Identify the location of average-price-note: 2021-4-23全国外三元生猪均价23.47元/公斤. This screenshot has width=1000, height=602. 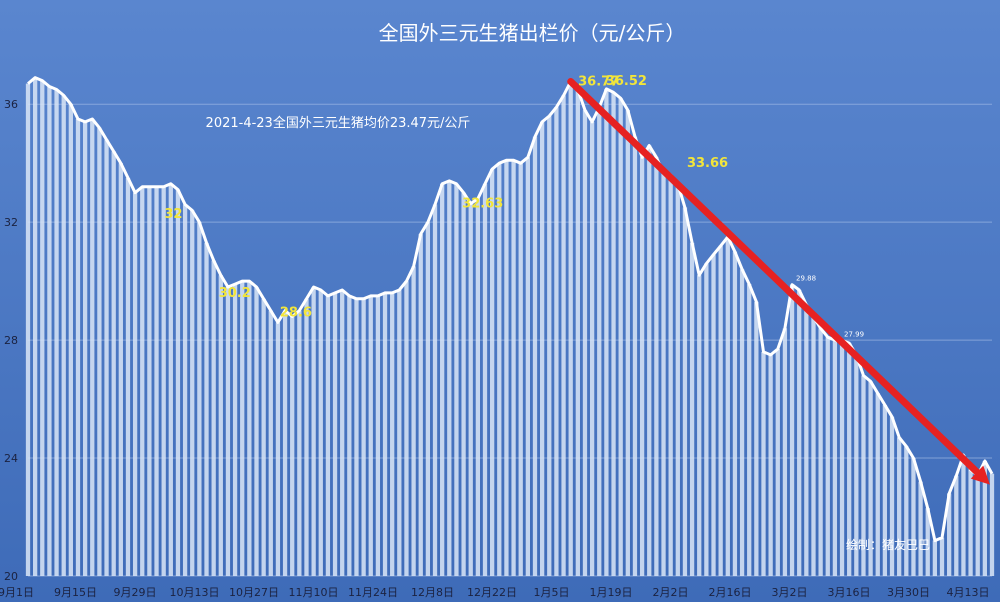
(338, 123).